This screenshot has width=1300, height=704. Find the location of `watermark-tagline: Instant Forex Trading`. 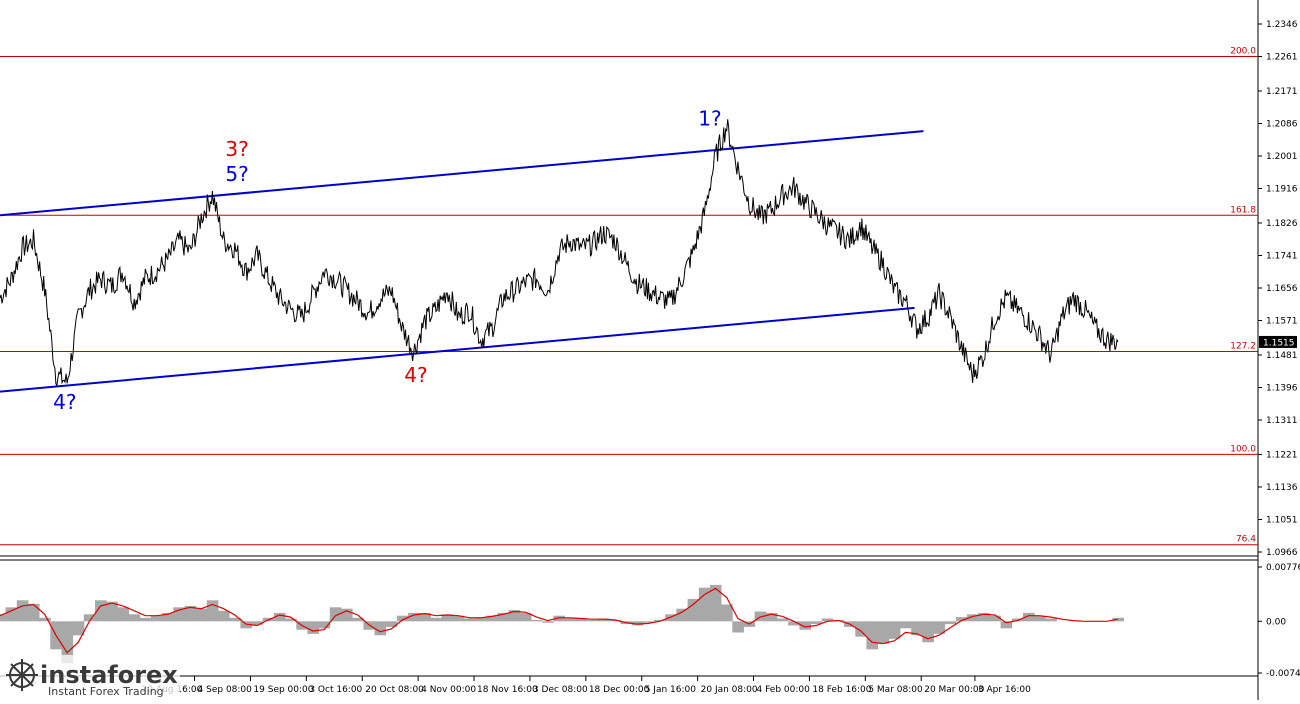

watermark-tagline: Instant Forex Trading is located at coordinates (106, 691).